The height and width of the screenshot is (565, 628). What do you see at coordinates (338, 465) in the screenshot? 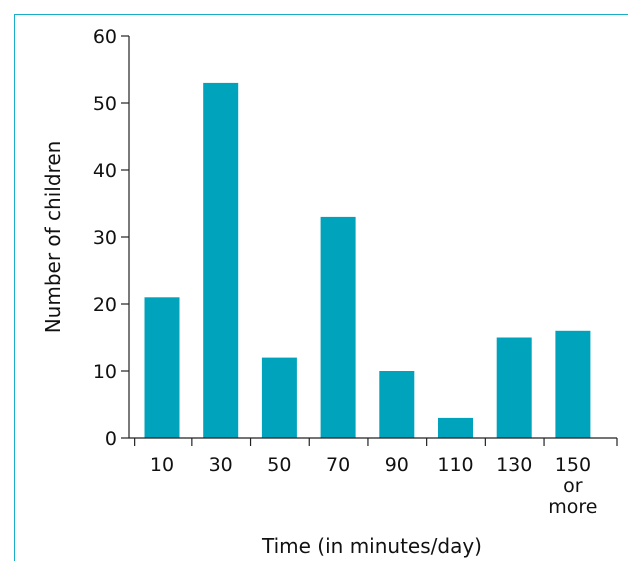
I see `x-tick-label: 70` at bounding box center [338, 465].